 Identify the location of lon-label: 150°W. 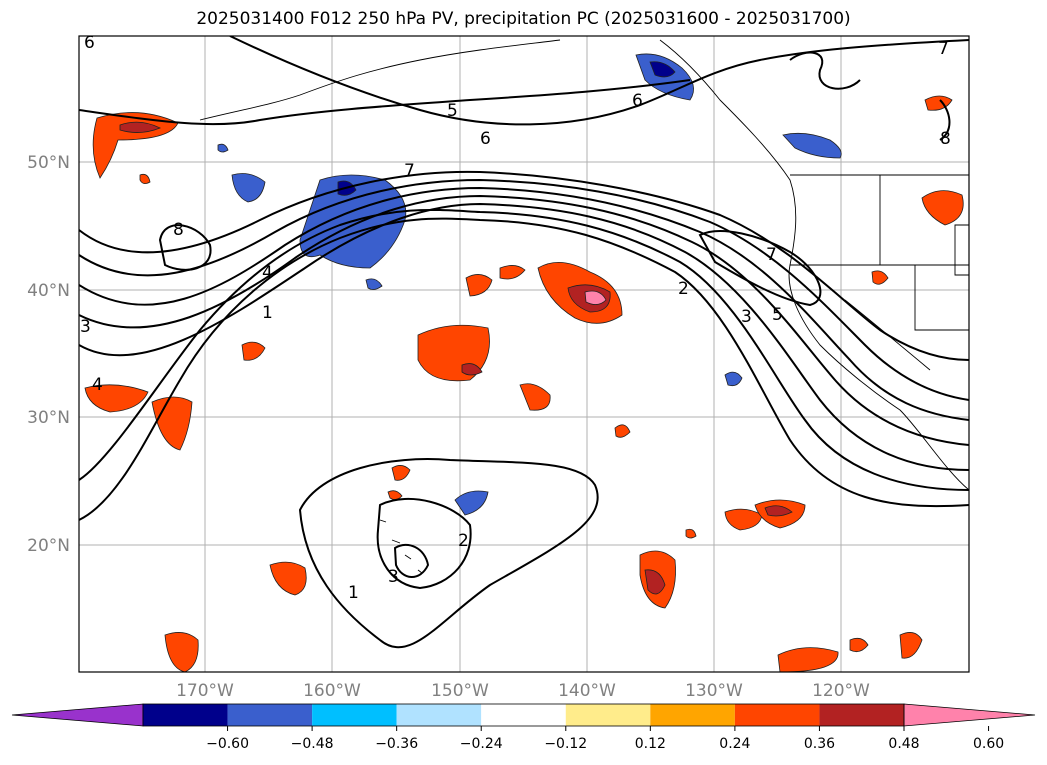
(460, 691).